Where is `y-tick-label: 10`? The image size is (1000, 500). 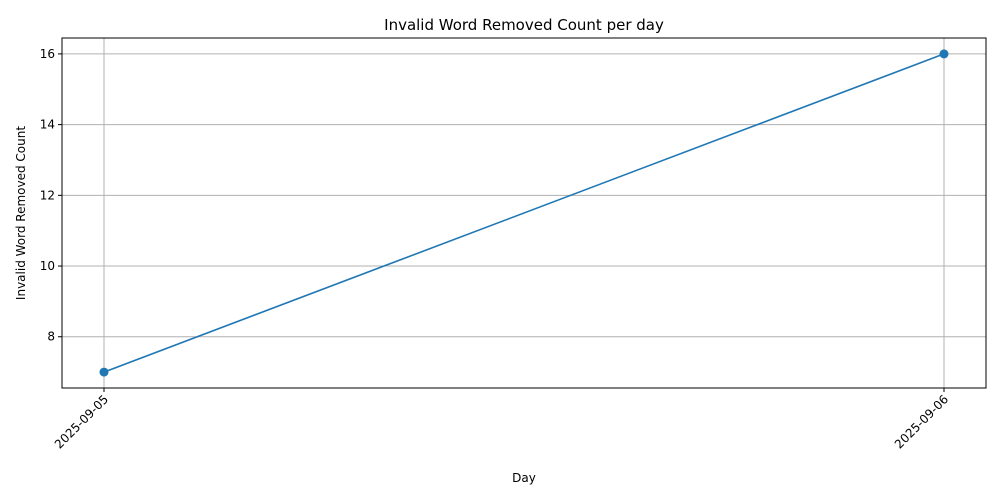 y-tick-label: 10 is located at coordinates (47, 266).